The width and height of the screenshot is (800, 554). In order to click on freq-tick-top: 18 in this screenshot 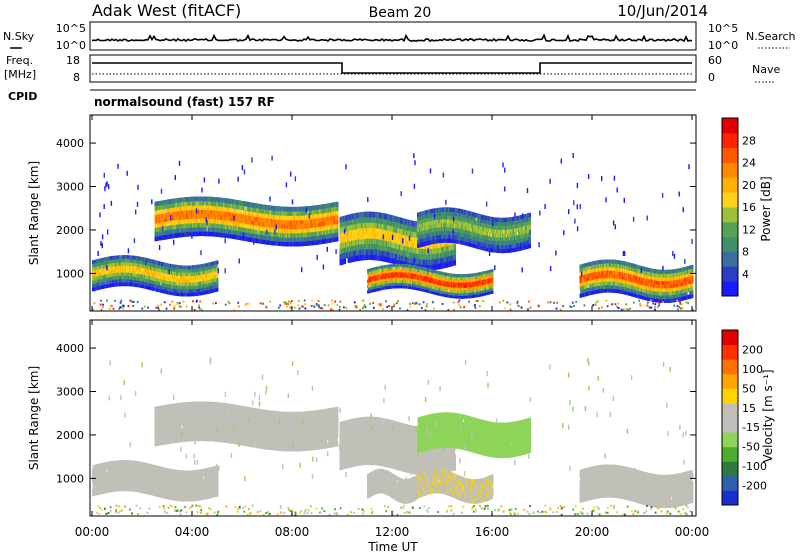, I will do `click(73, 60)`.